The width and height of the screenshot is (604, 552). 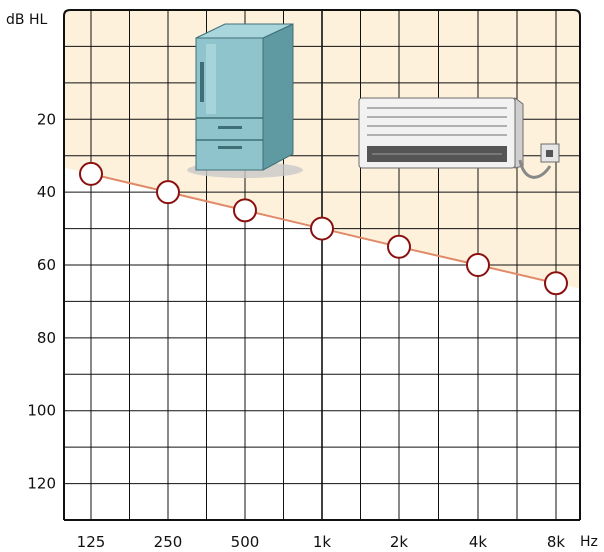 I want to click on x-tick-label: 4k, so click(x=478, y=542).